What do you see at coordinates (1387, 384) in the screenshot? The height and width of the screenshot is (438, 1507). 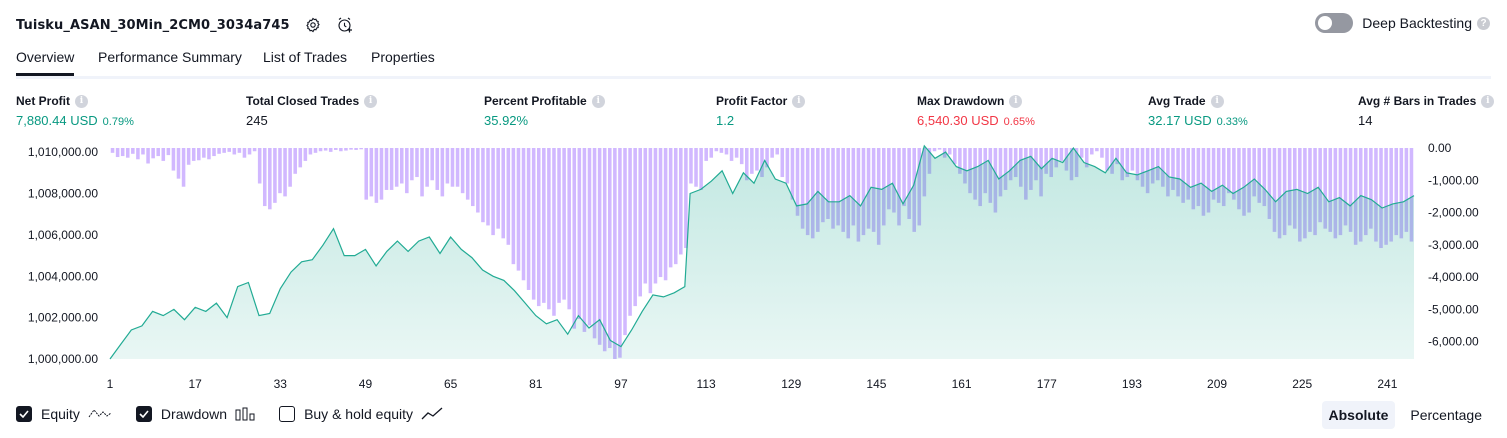 I see `x-axis-tick-label: 241` at bounding box center [1387, 384].